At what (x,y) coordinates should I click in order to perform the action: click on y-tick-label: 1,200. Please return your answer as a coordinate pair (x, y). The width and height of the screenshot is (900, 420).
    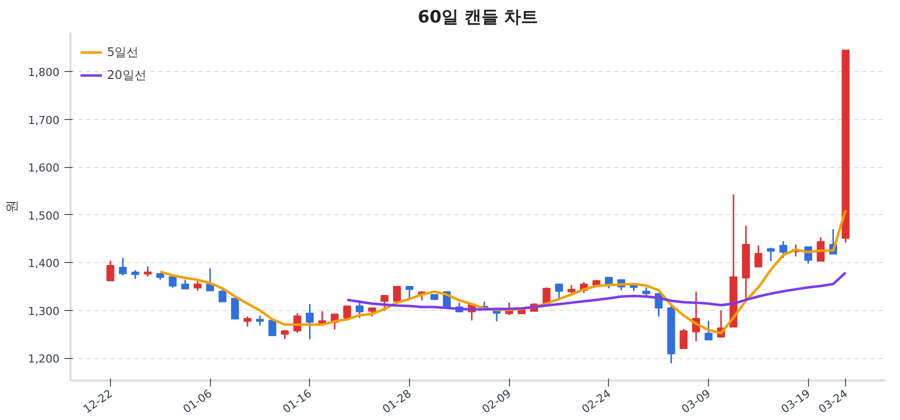
    Looking at the image, I should click on (44, 359).